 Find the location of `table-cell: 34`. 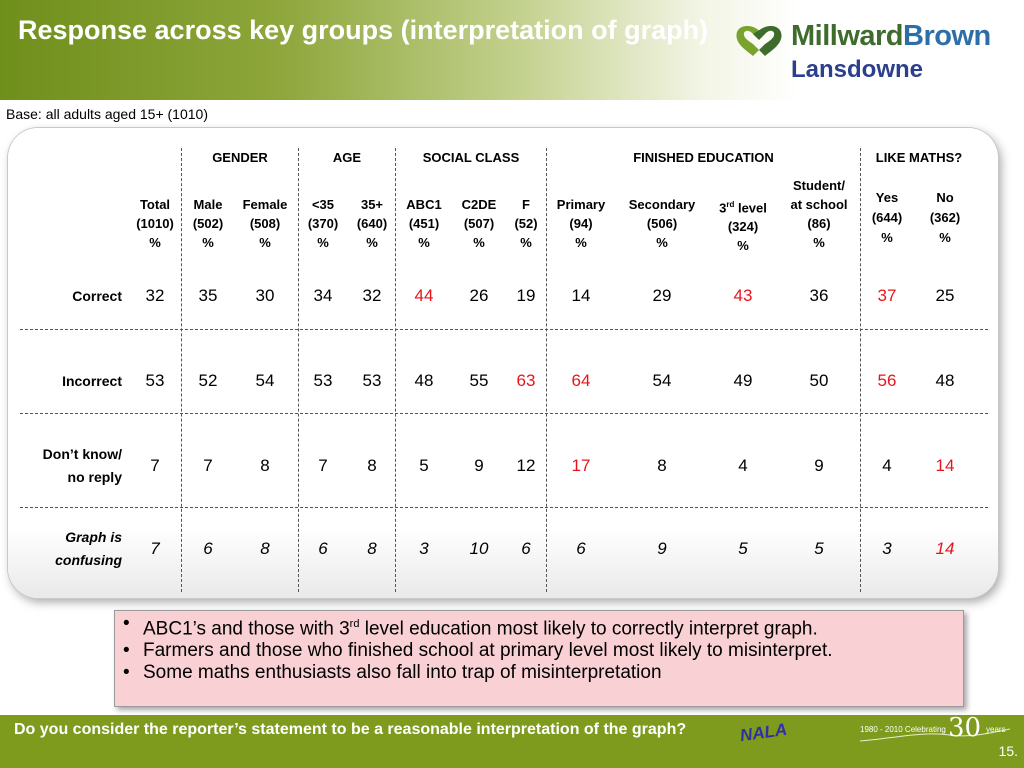

table-cell: 34 is located at coordinates (323, 295).